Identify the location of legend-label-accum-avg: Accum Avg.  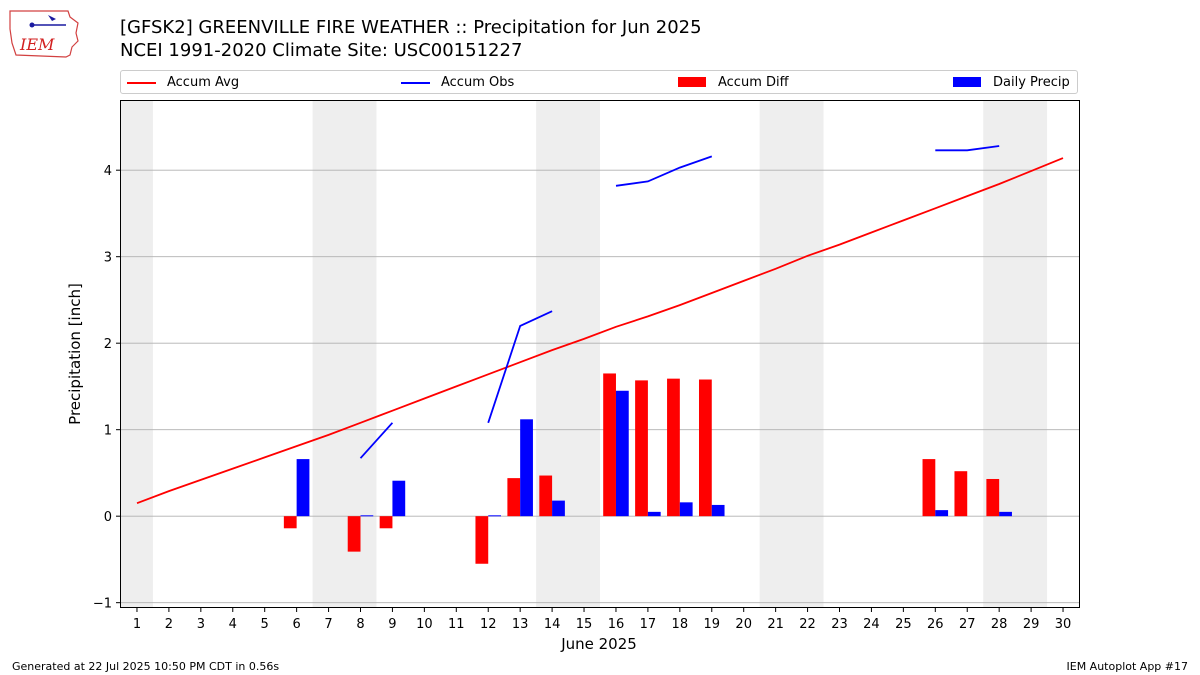
(203, 82).